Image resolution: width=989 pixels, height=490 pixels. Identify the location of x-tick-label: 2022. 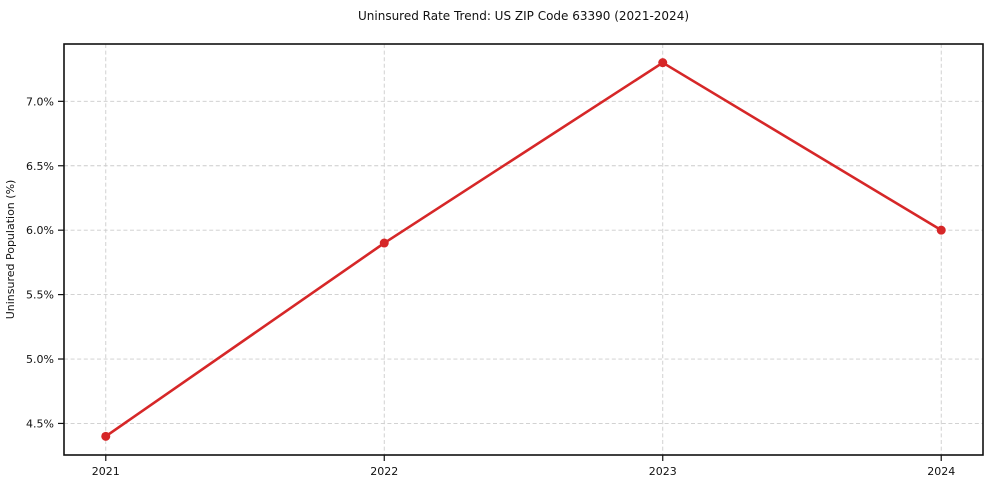
(384, 471).